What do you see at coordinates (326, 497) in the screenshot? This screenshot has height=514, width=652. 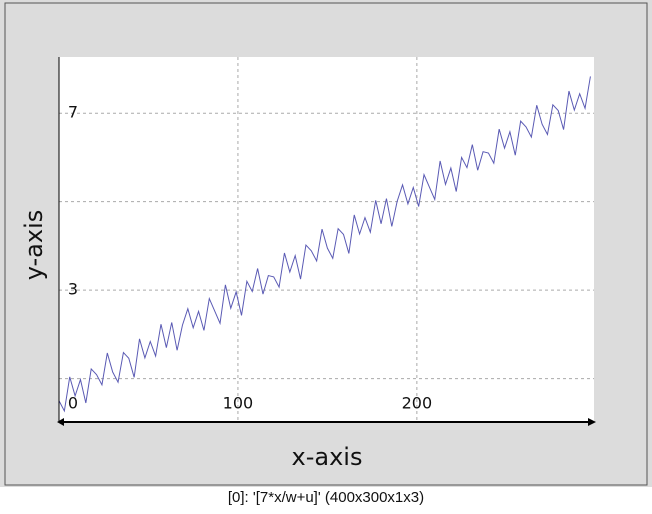 I see `caption: [0]: '[7*x/w+u]' (400x300x1x3)` at bounding box center [326, 497].